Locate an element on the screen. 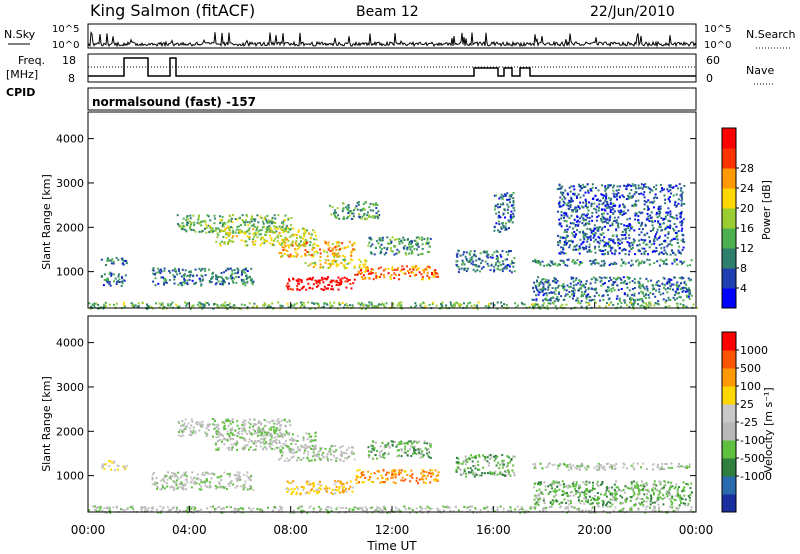 The image size is (800, 554). colorbar-tick-label: 28 is located at coordinates (747, 168).